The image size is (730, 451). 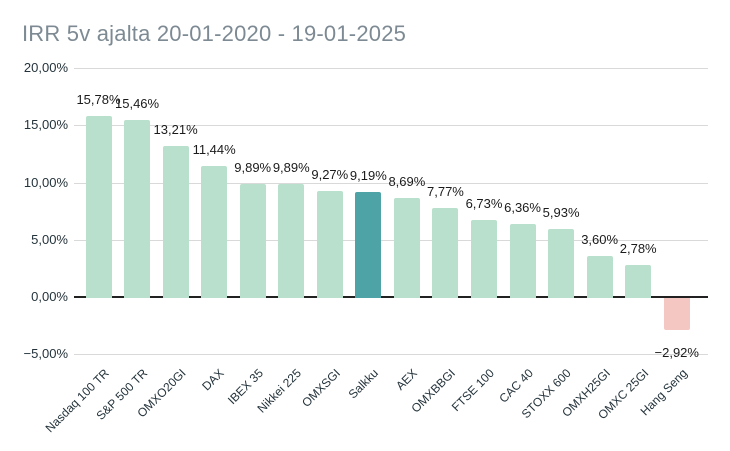 What do you see at coordinates (406, 379) in the screenshot?
I see `x-axis-category-label: AEX` at bounding box center [406, 379].